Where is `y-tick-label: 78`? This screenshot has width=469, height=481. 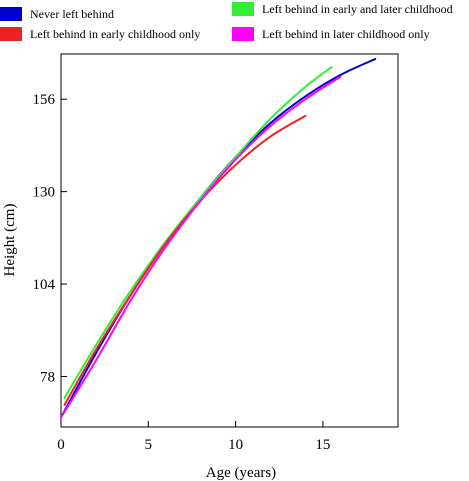 y-tick-label: 78 is located at coordinates (47, 378).